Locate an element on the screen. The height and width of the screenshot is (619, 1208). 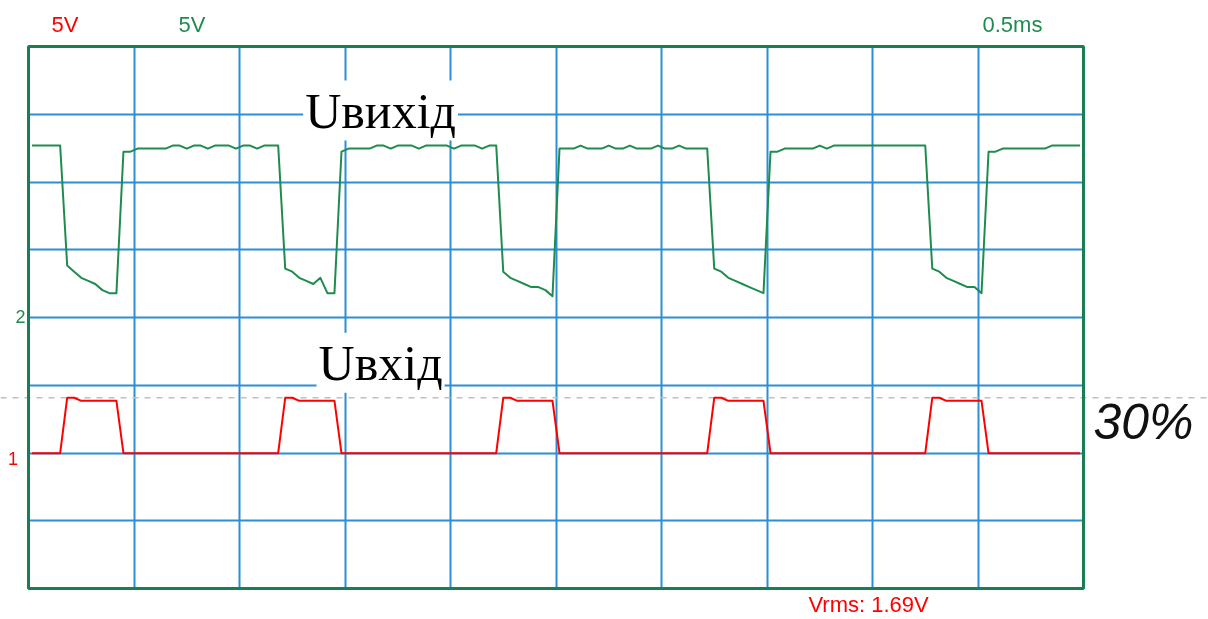
text: 30% is located at coordinates (1143, 421).